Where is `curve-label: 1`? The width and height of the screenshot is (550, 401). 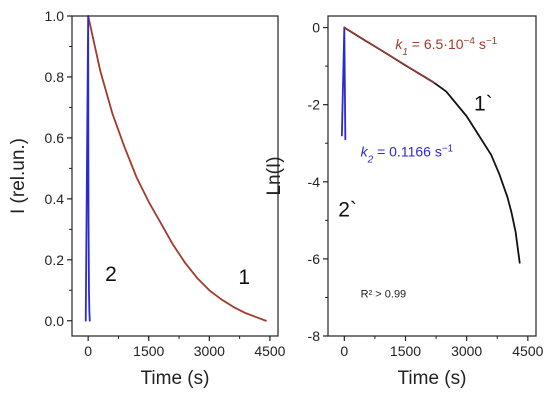
curve-label: 1 is located at coordinates (244, 277).